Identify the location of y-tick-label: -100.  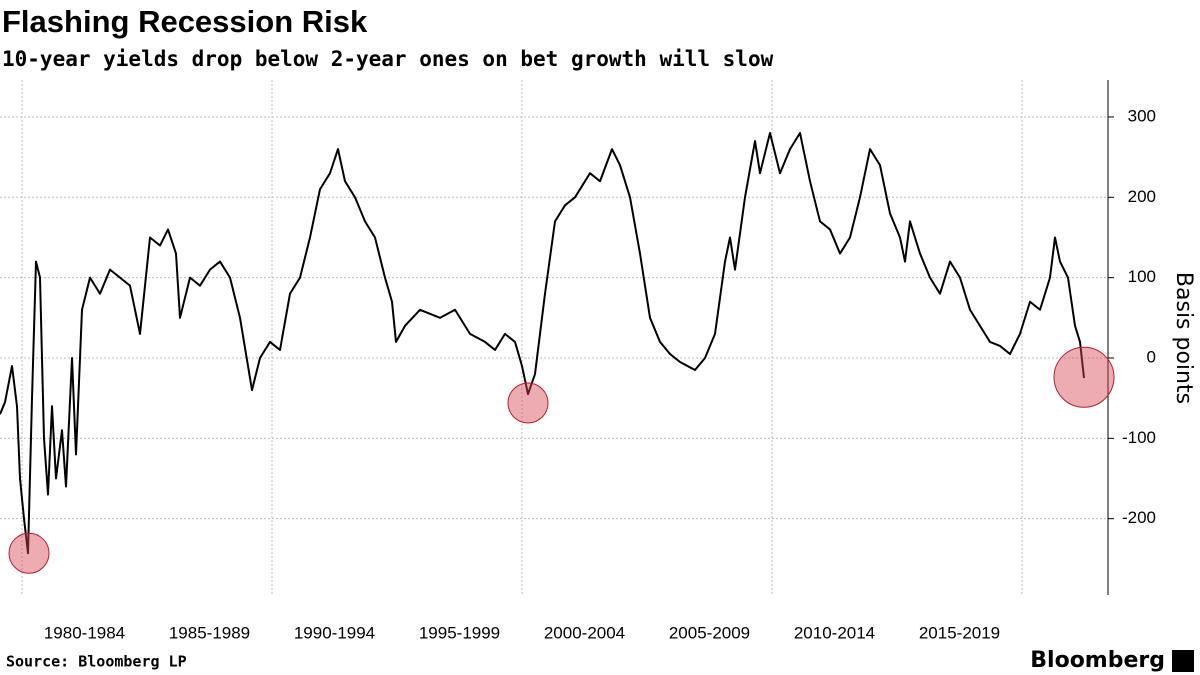
(1139, 437).